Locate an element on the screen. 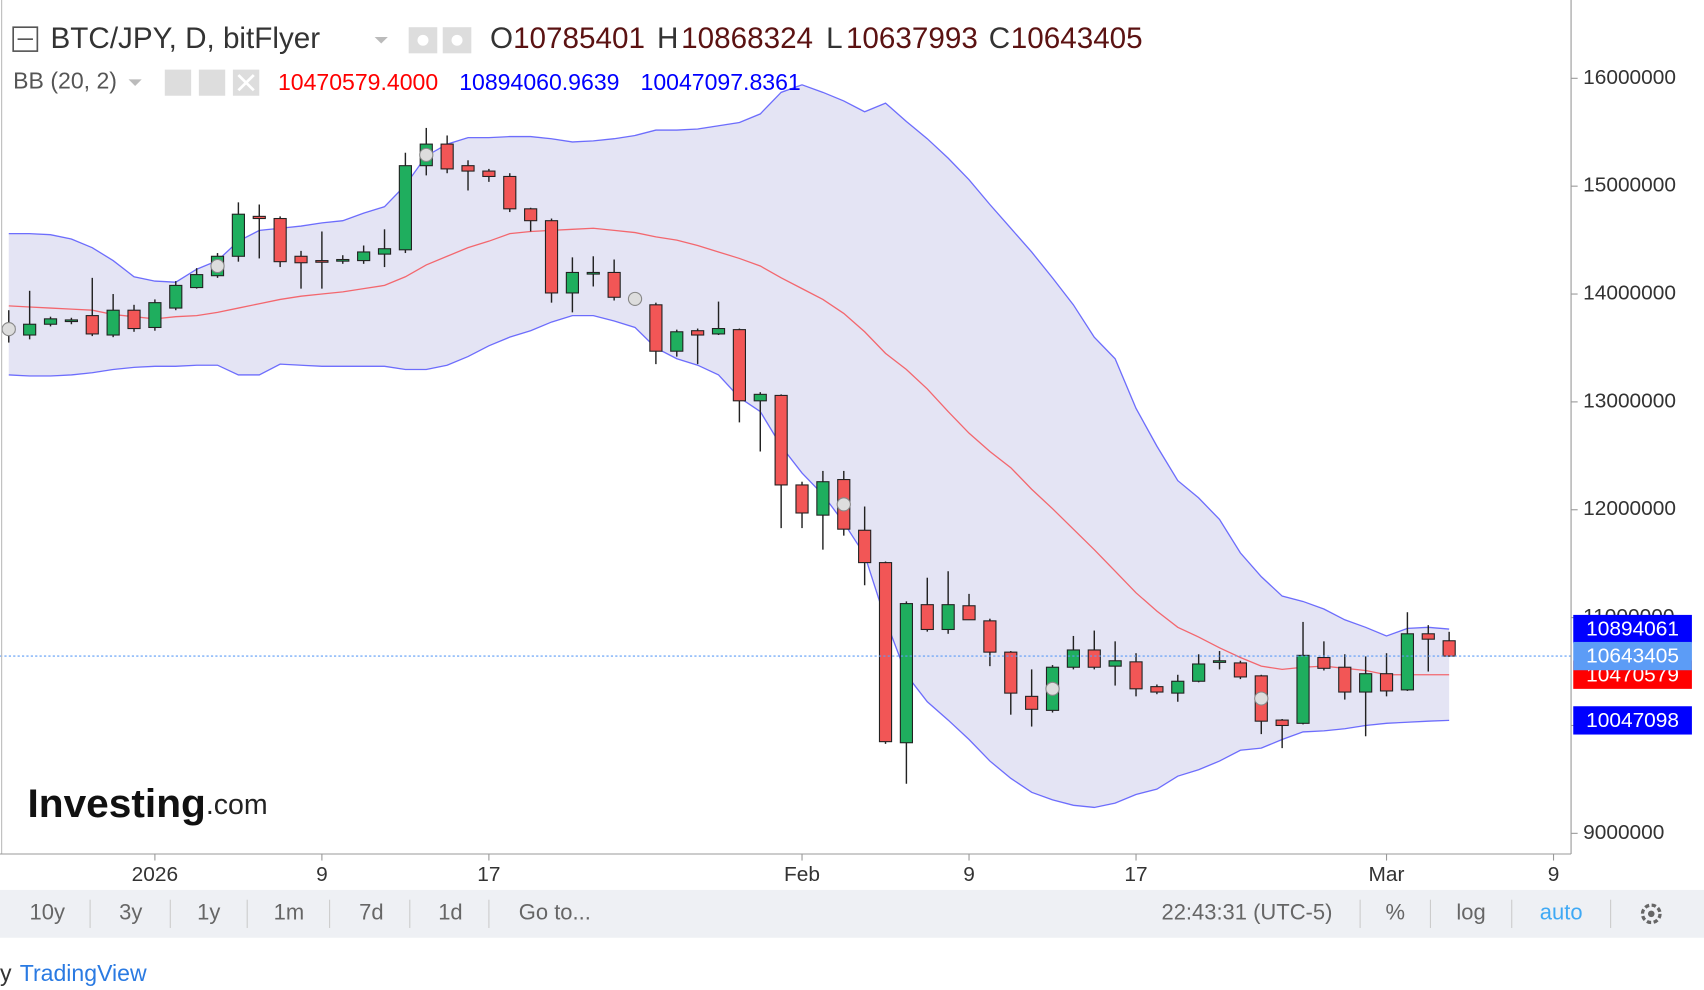  watermark-name: Investing is located at coordinates (116, 803).